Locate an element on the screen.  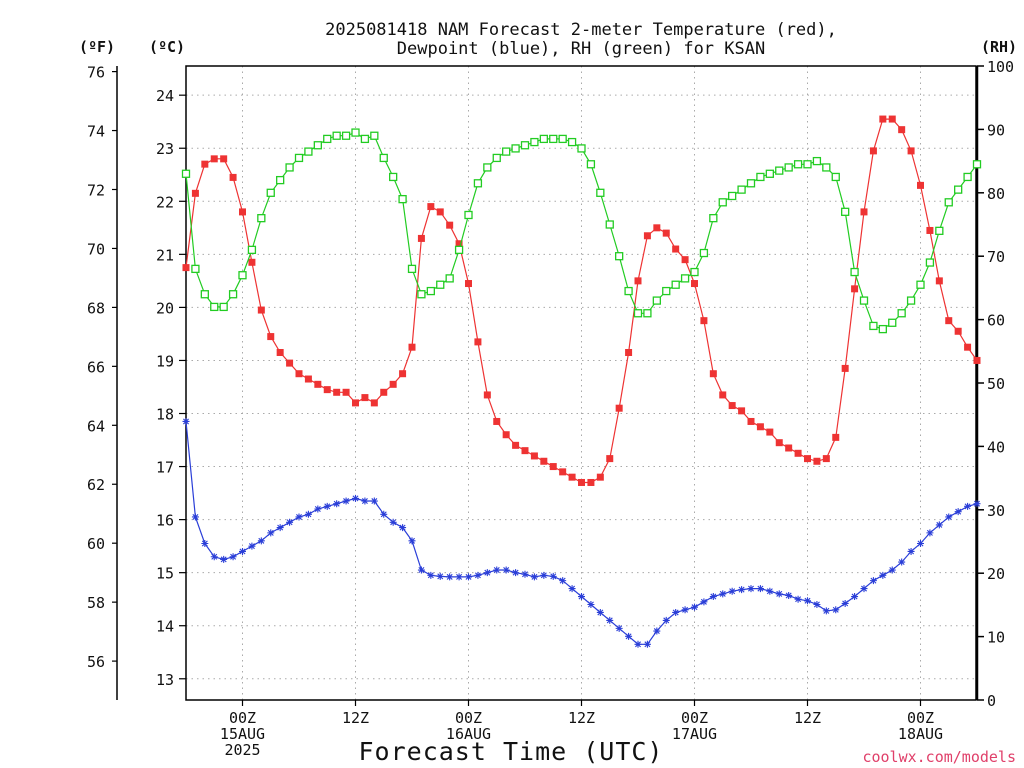
fahrenheit-unit-label: (ºF) is located at coordinates (97, 47).